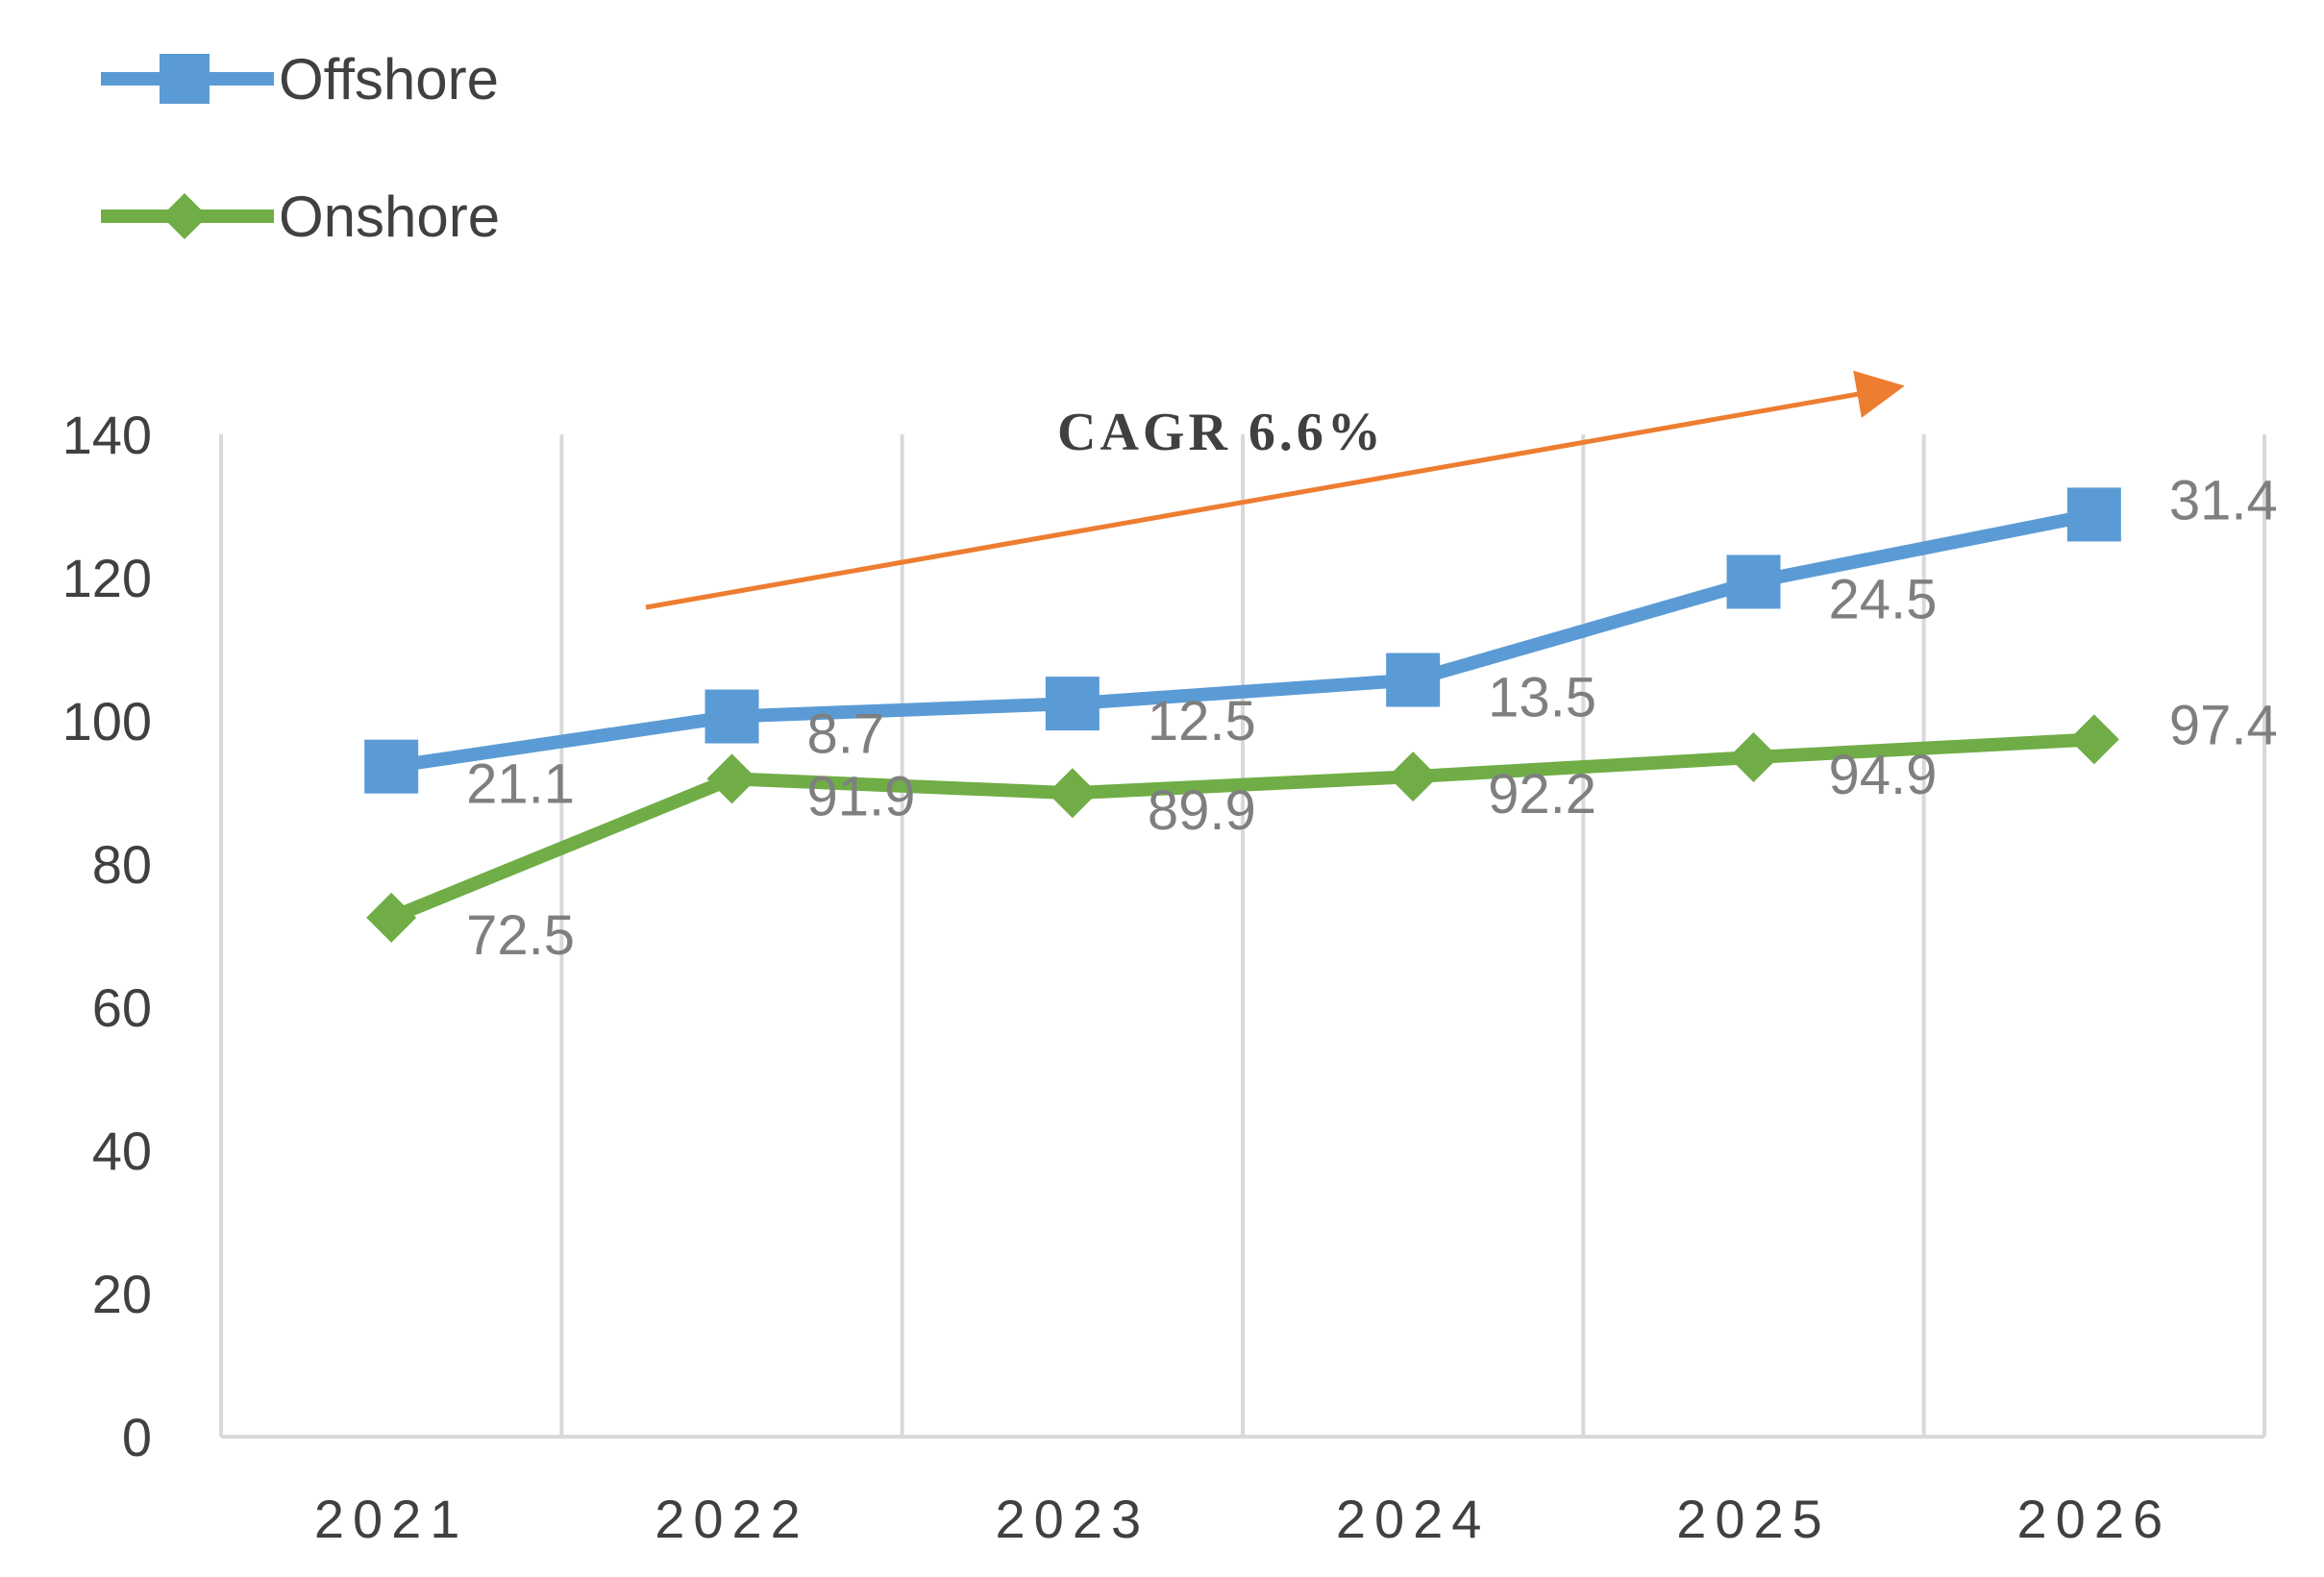  What do you see at coordinates (1753, 1519) in the screenshot?
I see `x-tick-label: 2025` at bounding box center [1753, 1519].